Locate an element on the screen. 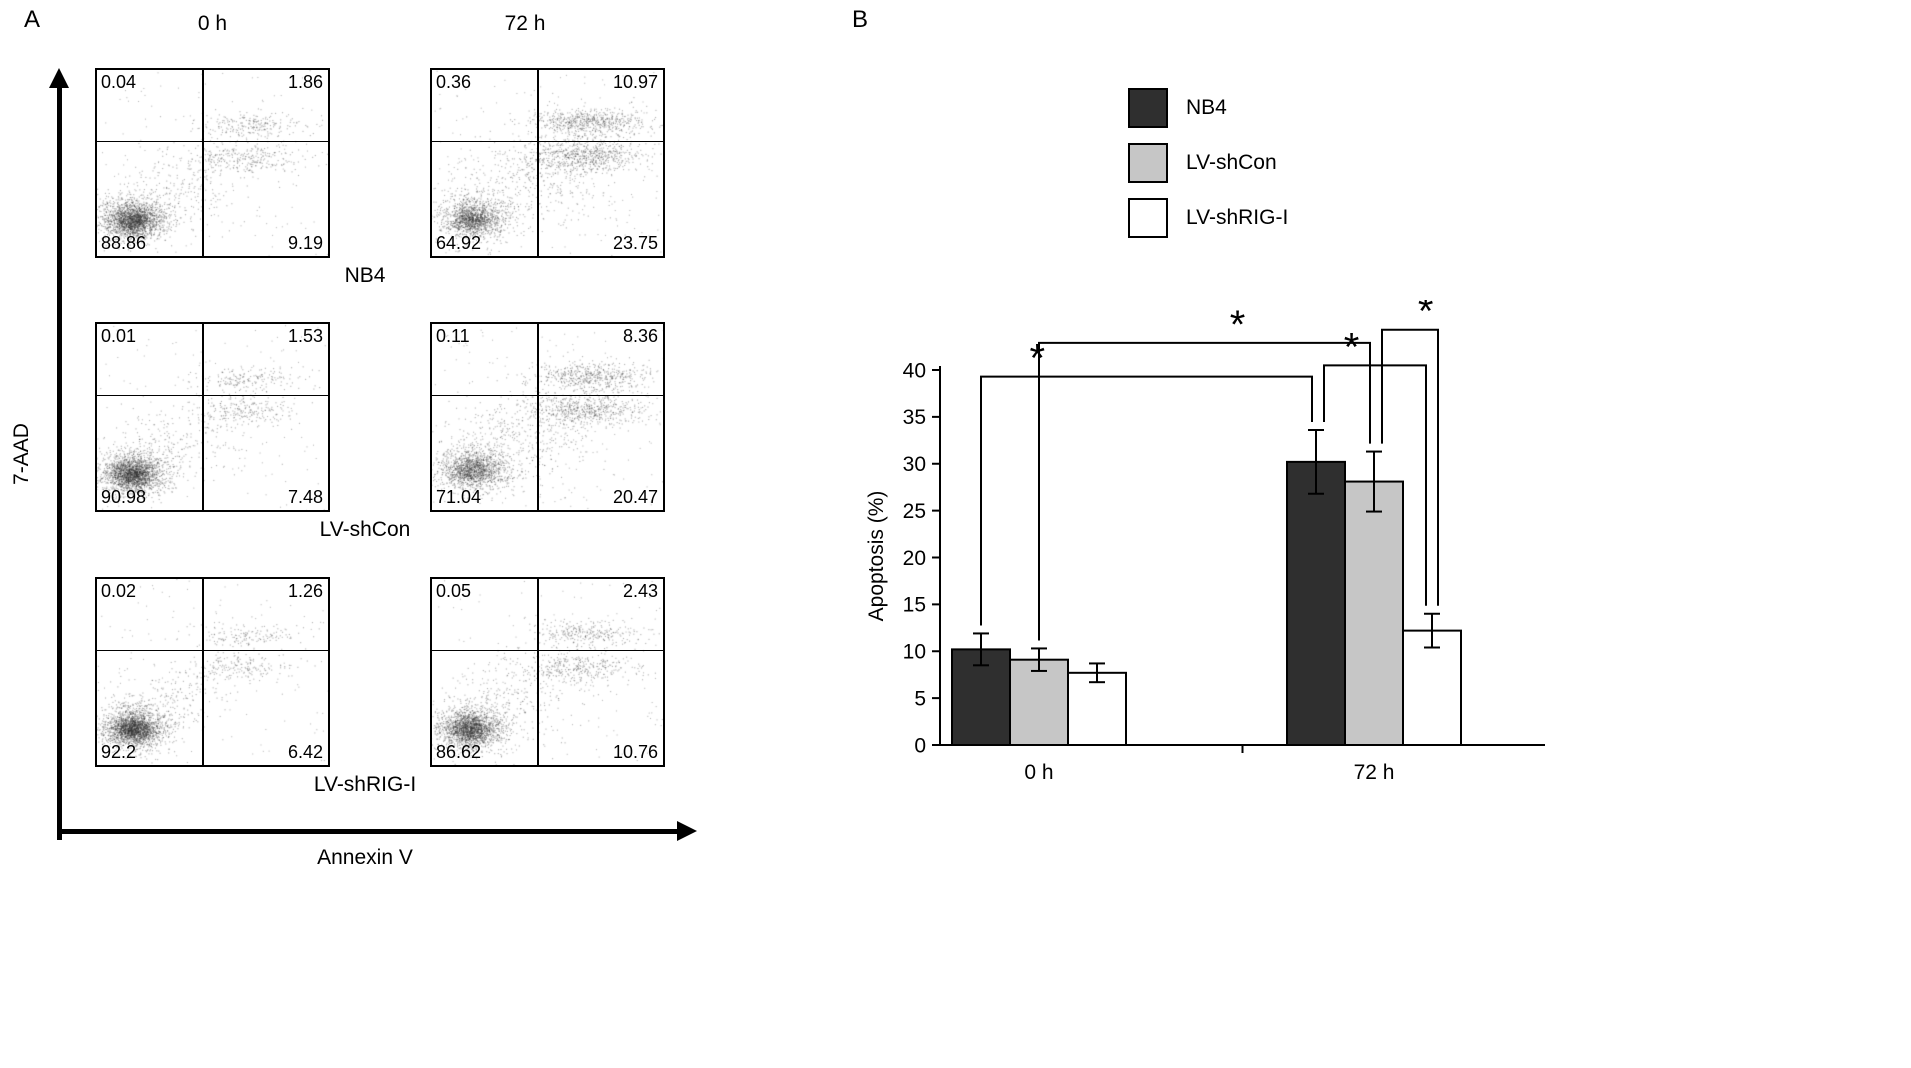 The width and height of the screenshot is (1911, 1068). flow-plot-nb4-0h: 0.04 1.86 88.86 9.19 is located at coordinates (212, 163).